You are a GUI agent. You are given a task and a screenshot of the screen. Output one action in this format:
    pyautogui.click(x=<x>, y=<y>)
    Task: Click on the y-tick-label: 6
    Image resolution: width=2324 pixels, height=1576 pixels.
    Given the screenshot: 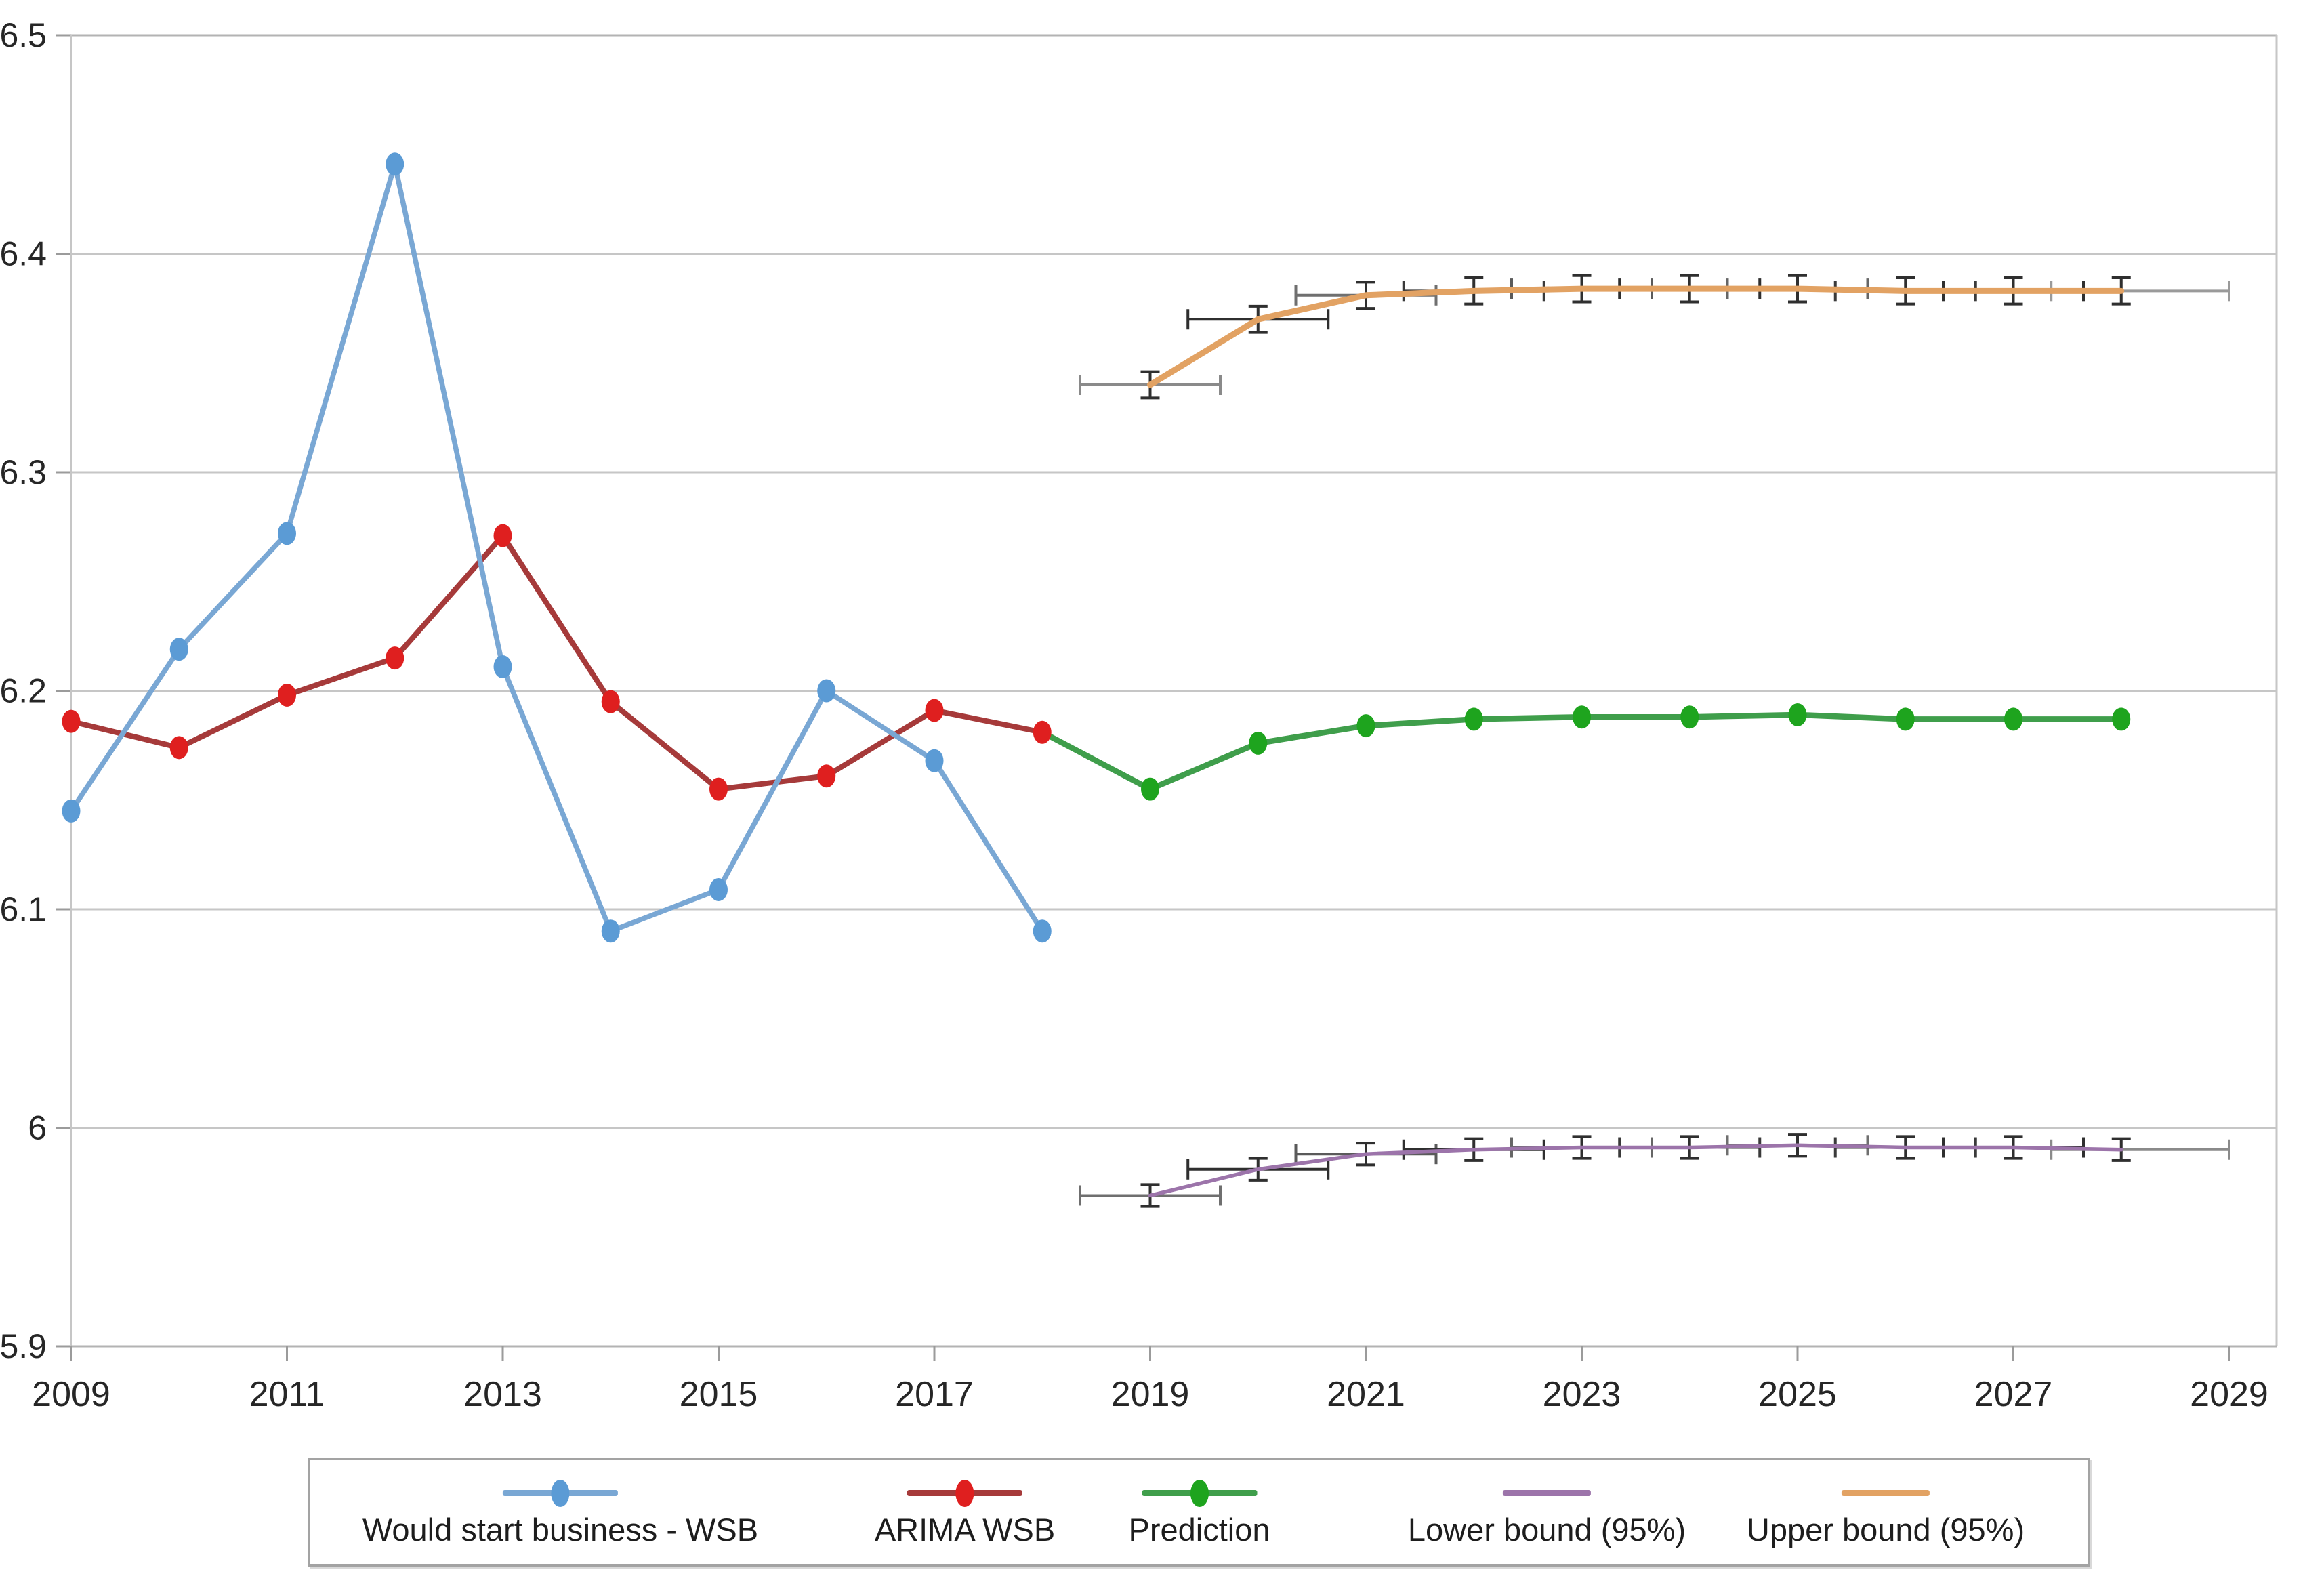 What is the action you would take?
    pyautogui.click(x=37, y=1128)
    